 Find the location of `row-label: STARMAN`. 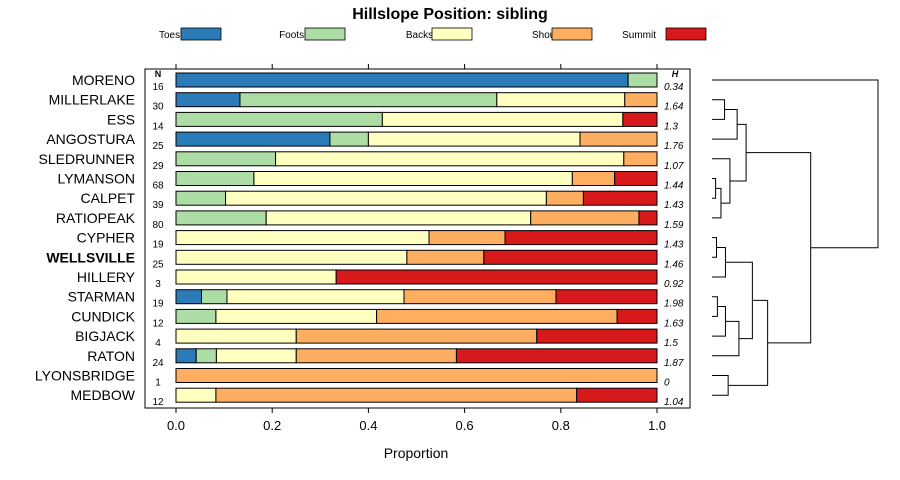

row-label: STARMAN is located at coordinates (101, 297).